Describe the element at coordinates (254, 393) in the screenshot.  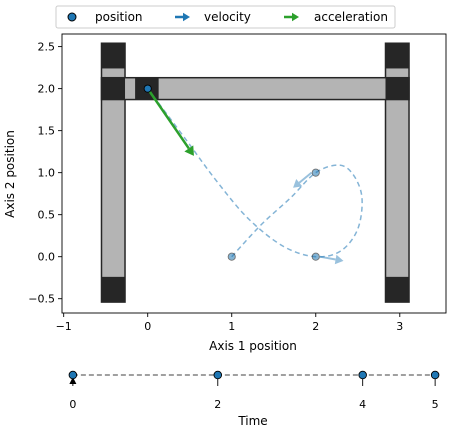
I see `timeline-ticks: 0 2 4 5` at that location.